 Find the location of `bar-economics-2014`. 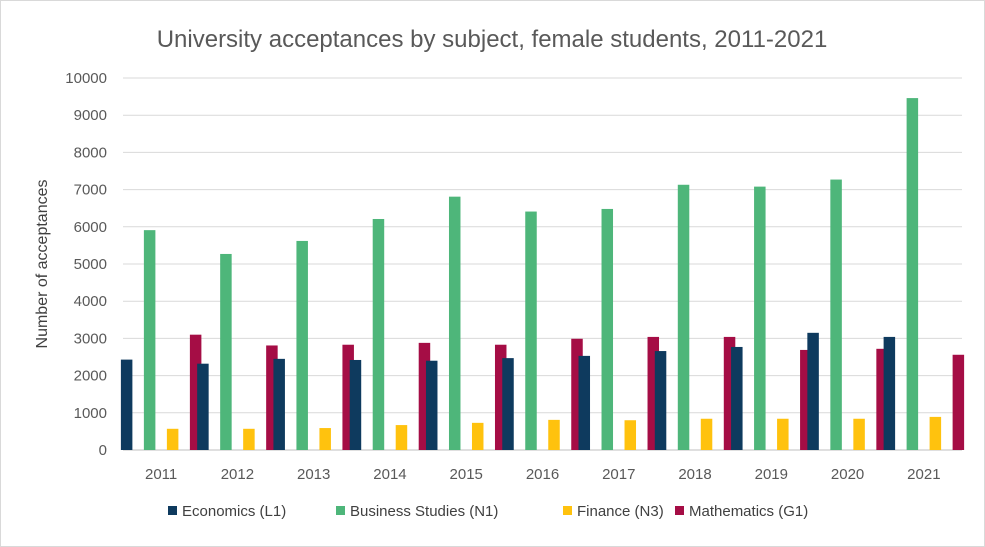

bar-economics-2014 is located at coordinates (355, 404).